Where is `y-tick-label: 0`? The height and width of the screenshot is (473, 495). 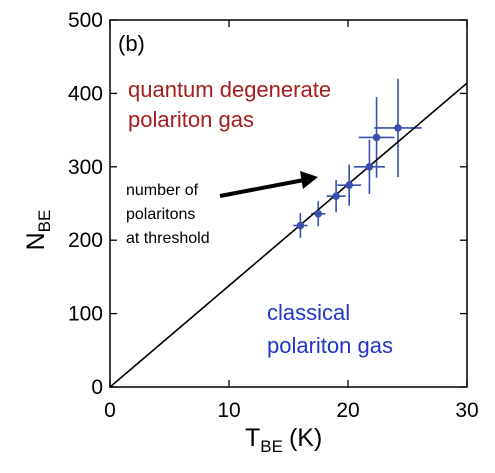 y-tick-label: 0 is located at coordinates (97, 387).